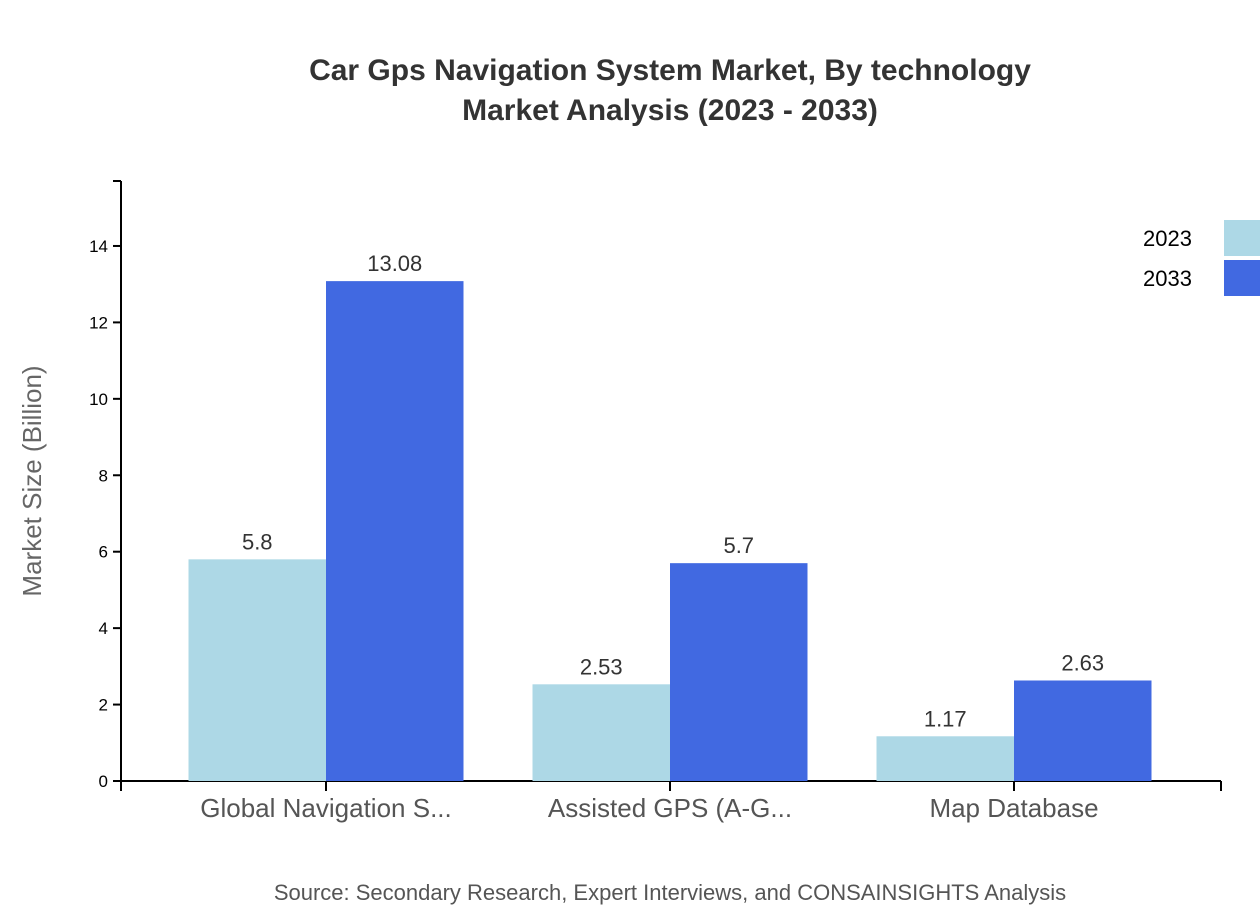  I want to click on data-label: 5.8, so click(257, 541).